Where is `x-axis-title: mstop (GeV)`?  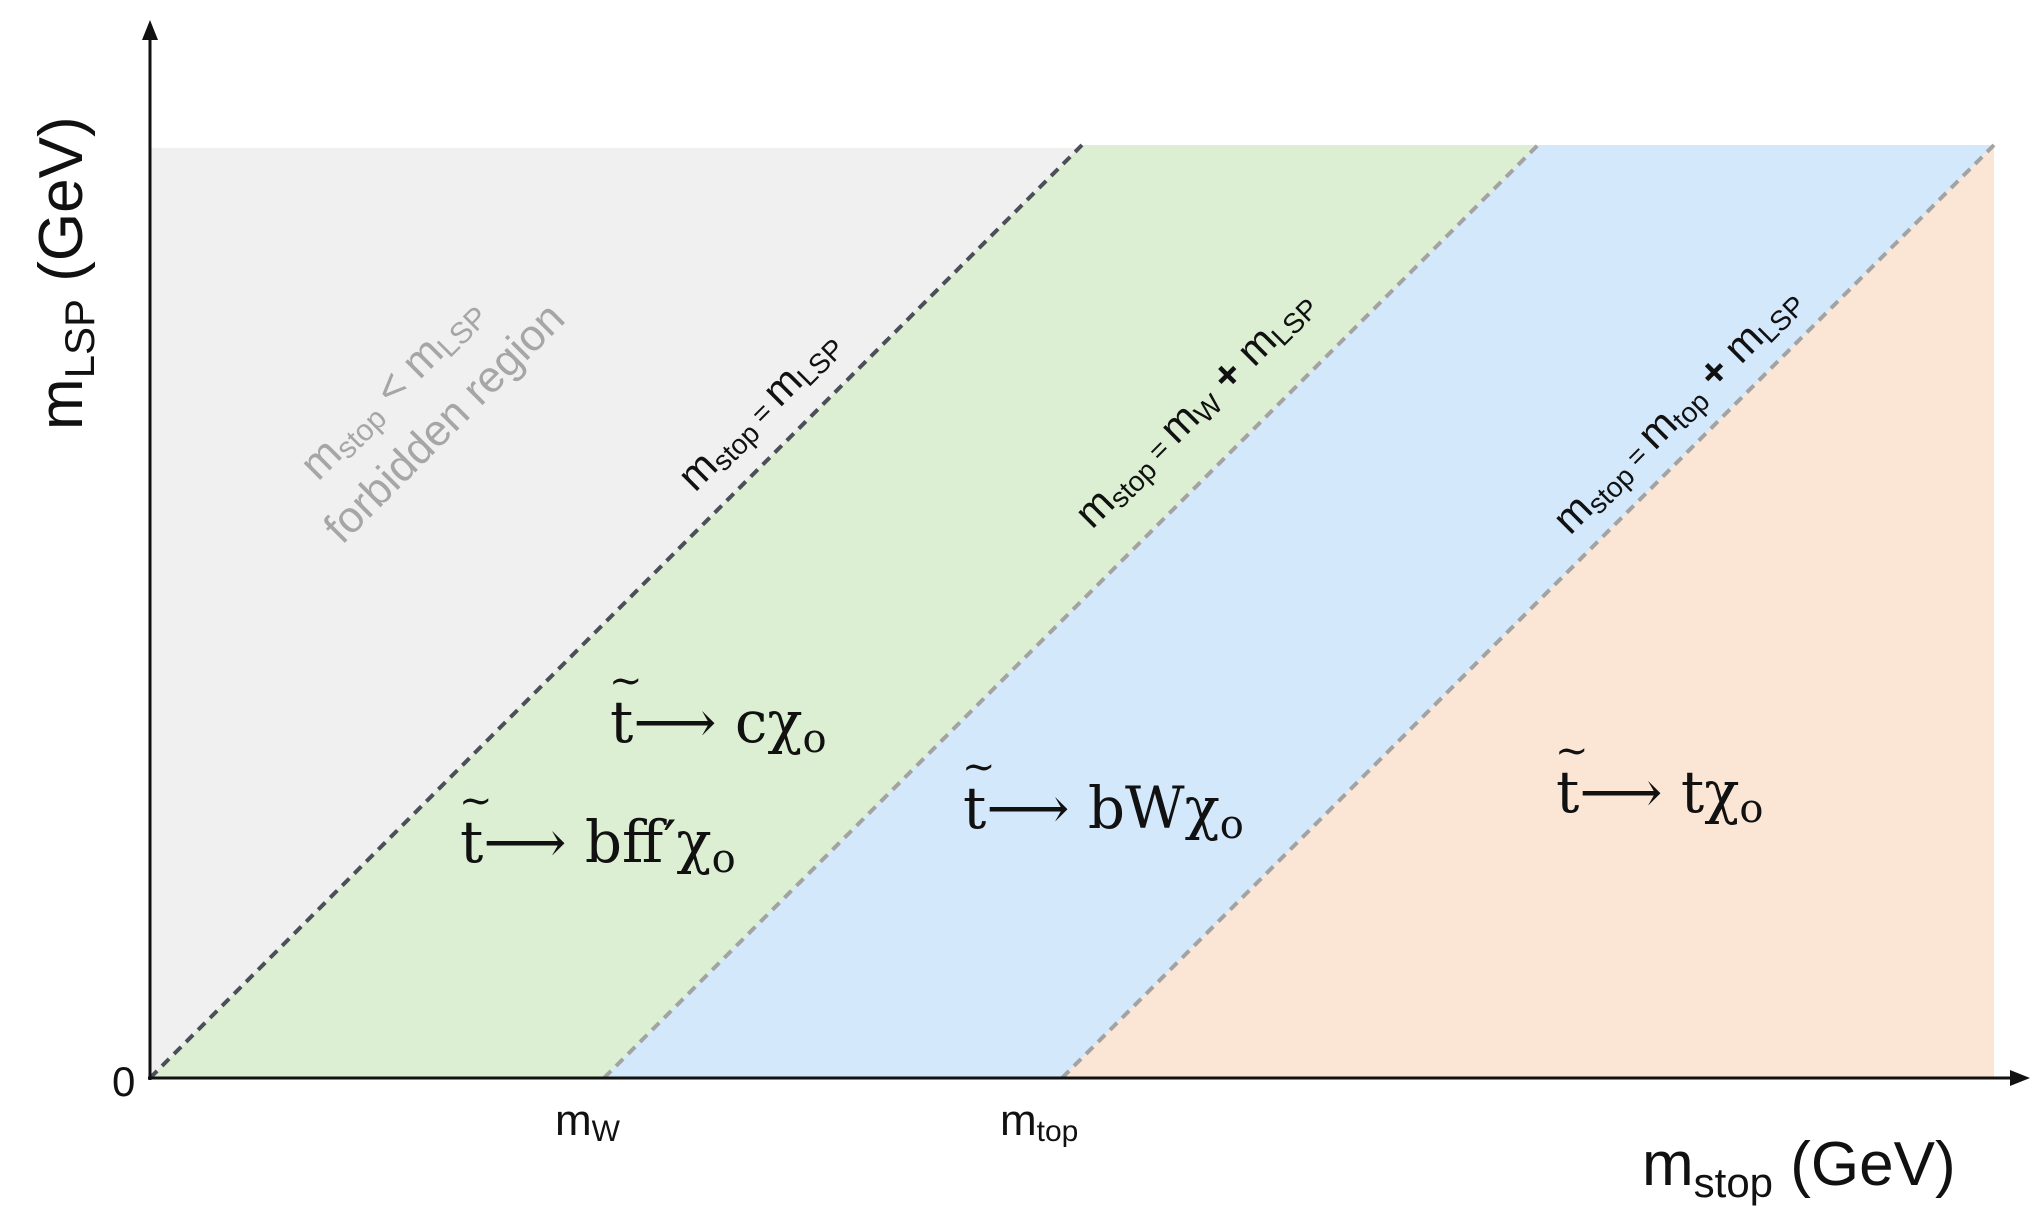
x-axis-title: mstop (GeV) is located at coordinates (1799, 1168).